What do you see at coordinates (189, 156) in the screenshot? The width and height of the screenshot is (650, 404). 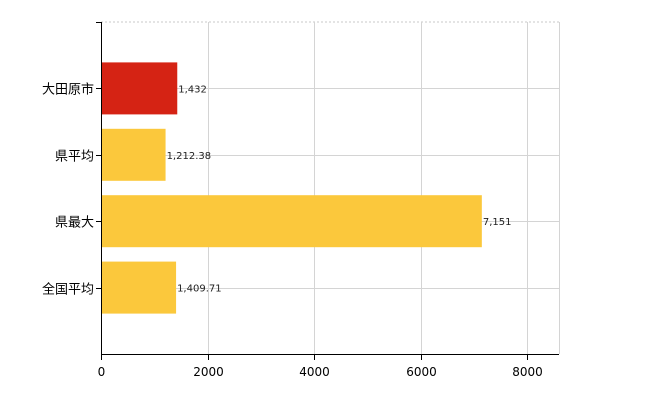 I see `data-label: 1,212.38` at bounding box center [189, 156].